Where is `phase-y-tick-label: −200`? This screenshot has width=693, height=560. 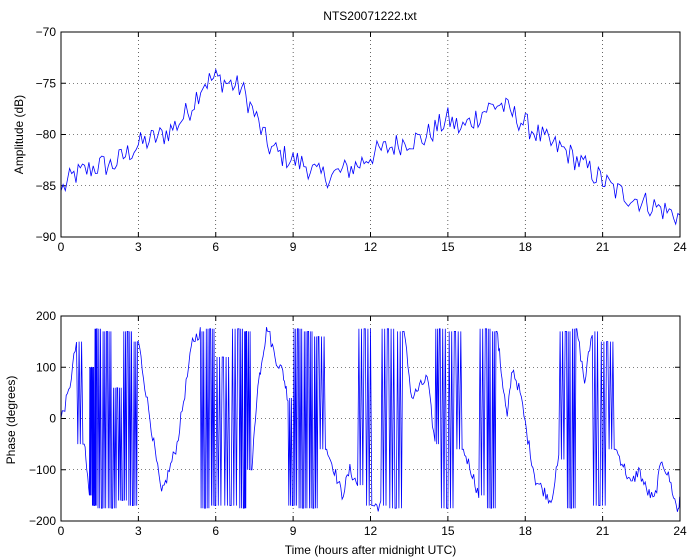 phase-y-tick-label: −200 is located at coordinates (42, 521).